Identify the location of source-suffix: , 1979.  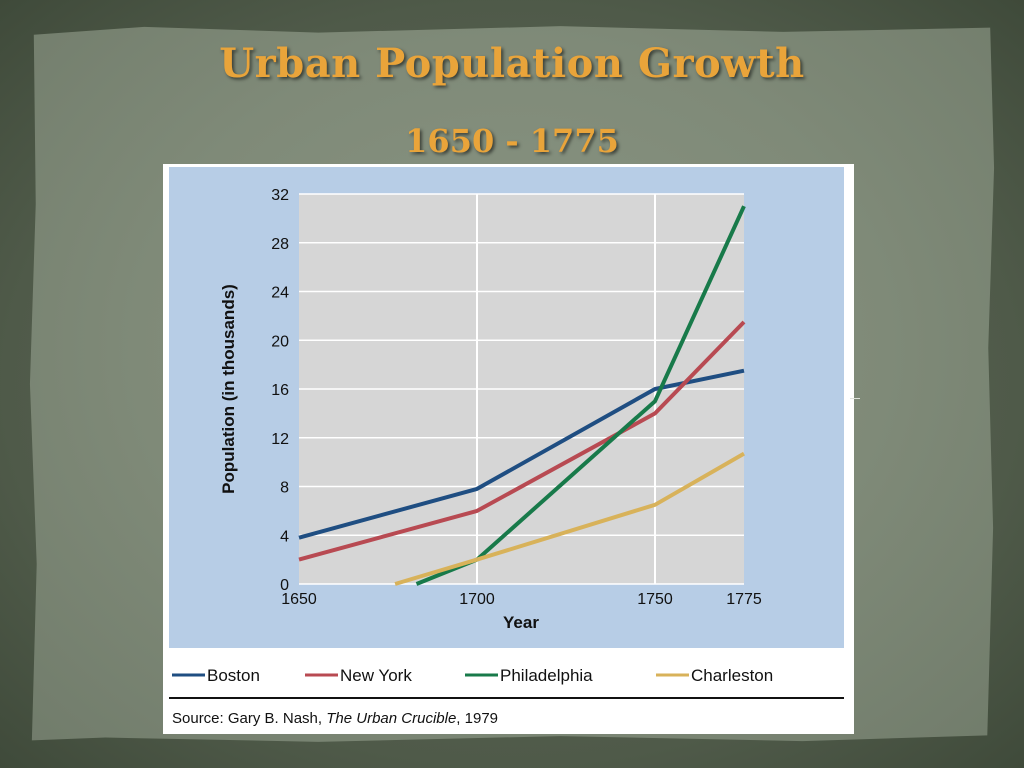
(477, 718).